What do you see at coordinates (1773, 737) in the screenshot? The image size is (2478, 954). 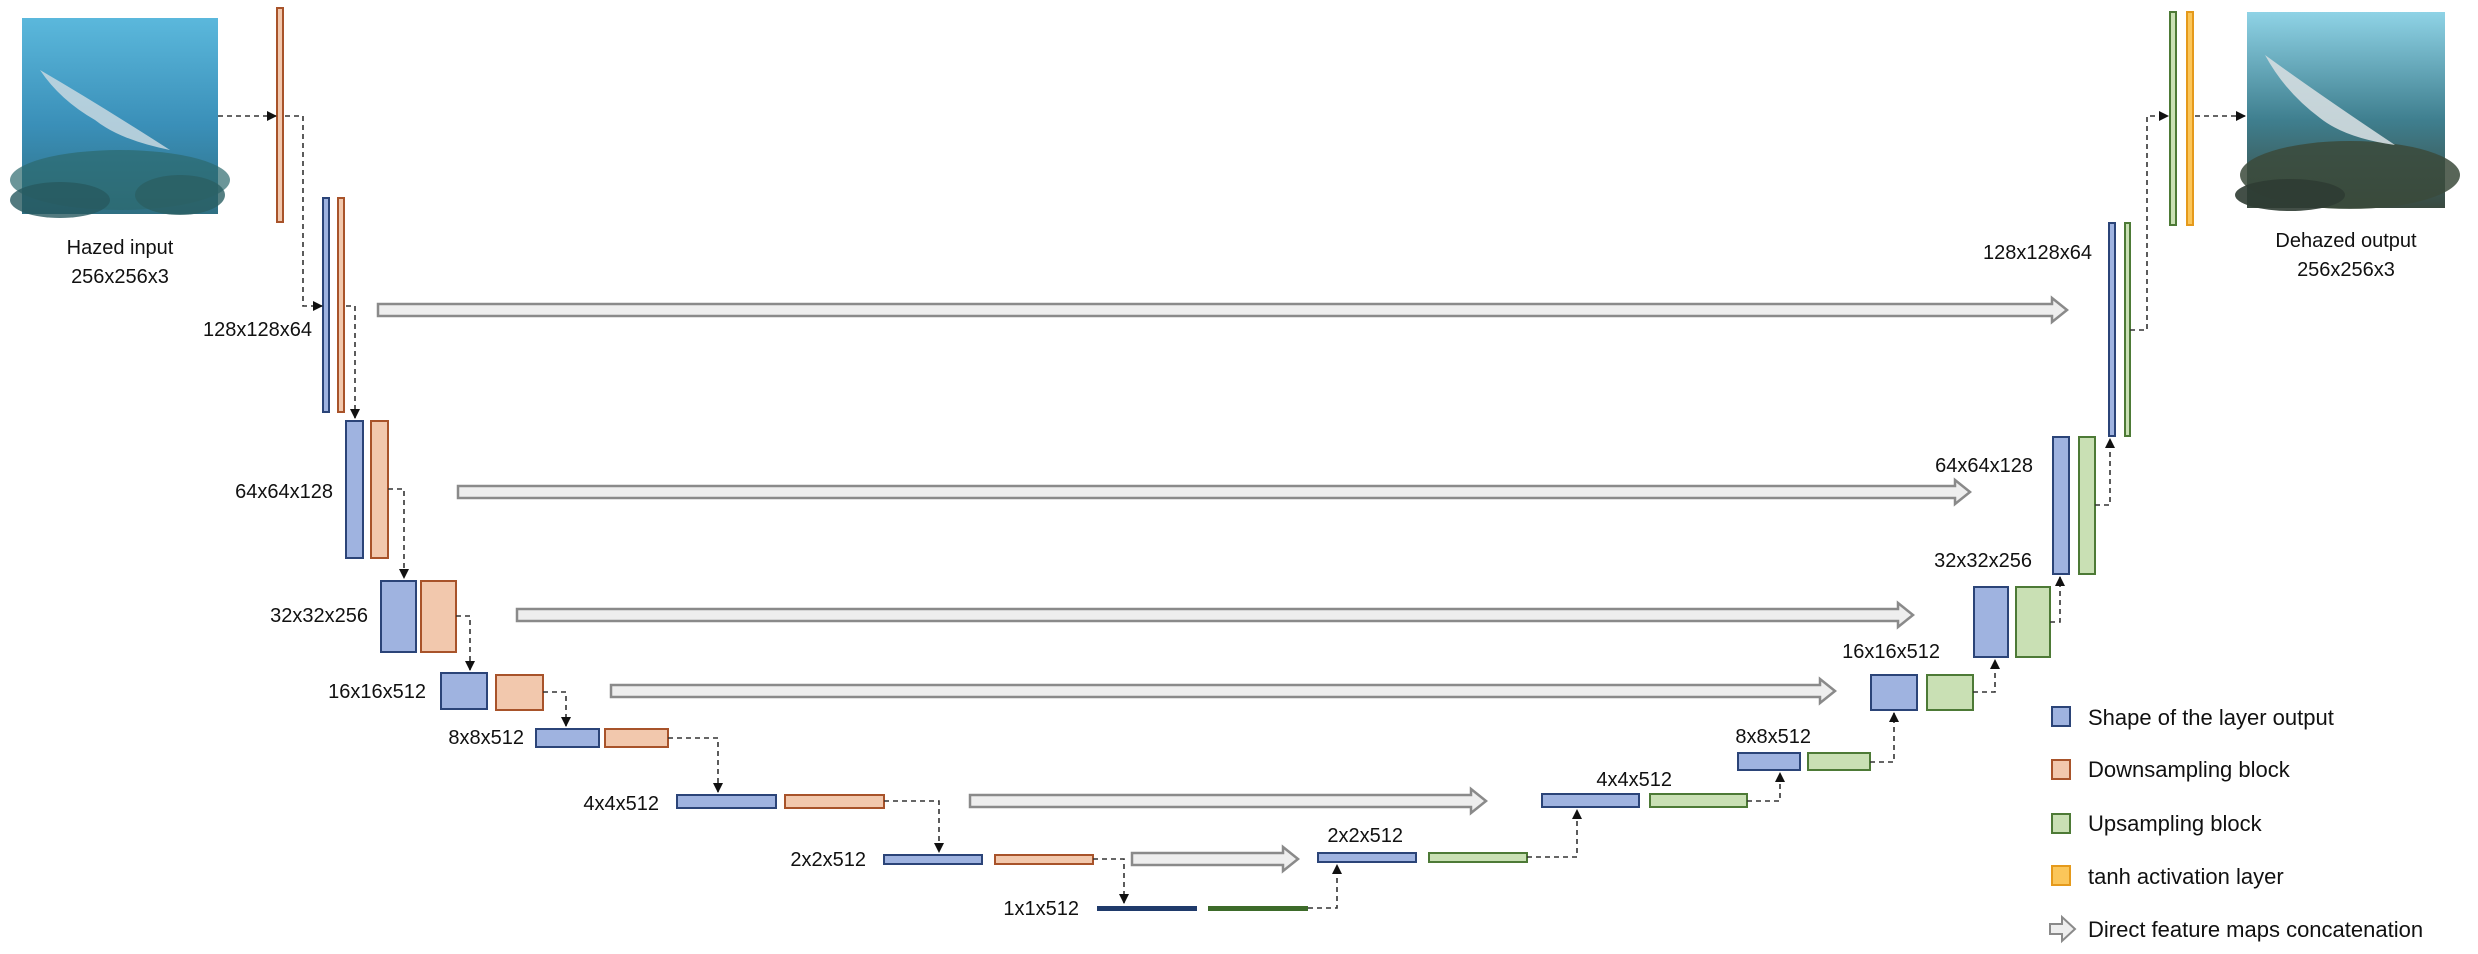 I see `decoder-label: 8x8x512` at bounding box center [1773, 737].